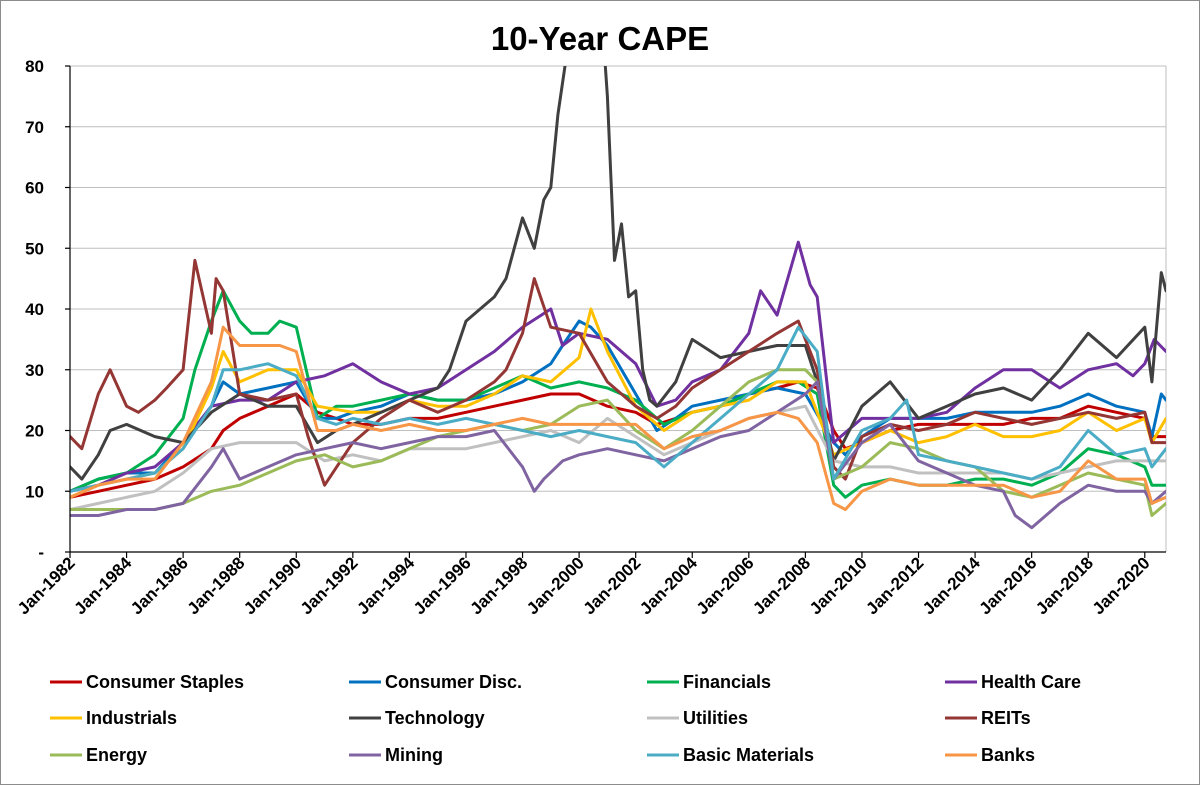 The image size is (1200, 785). I want to click on x-tick-label: Jan-1984, so click(102, 585).